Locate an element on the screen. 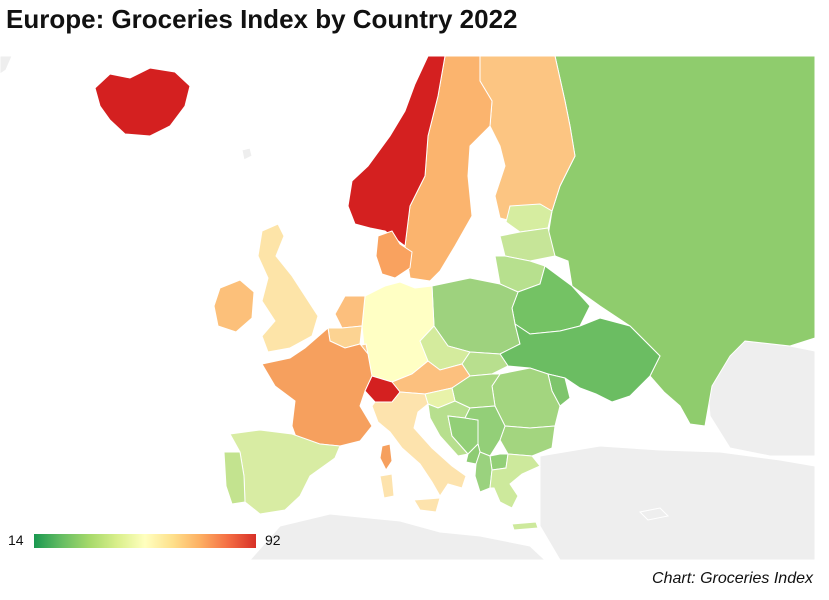 This screenshot has height=600, width=829. no-data-africa is located at coordinates (397, 536).